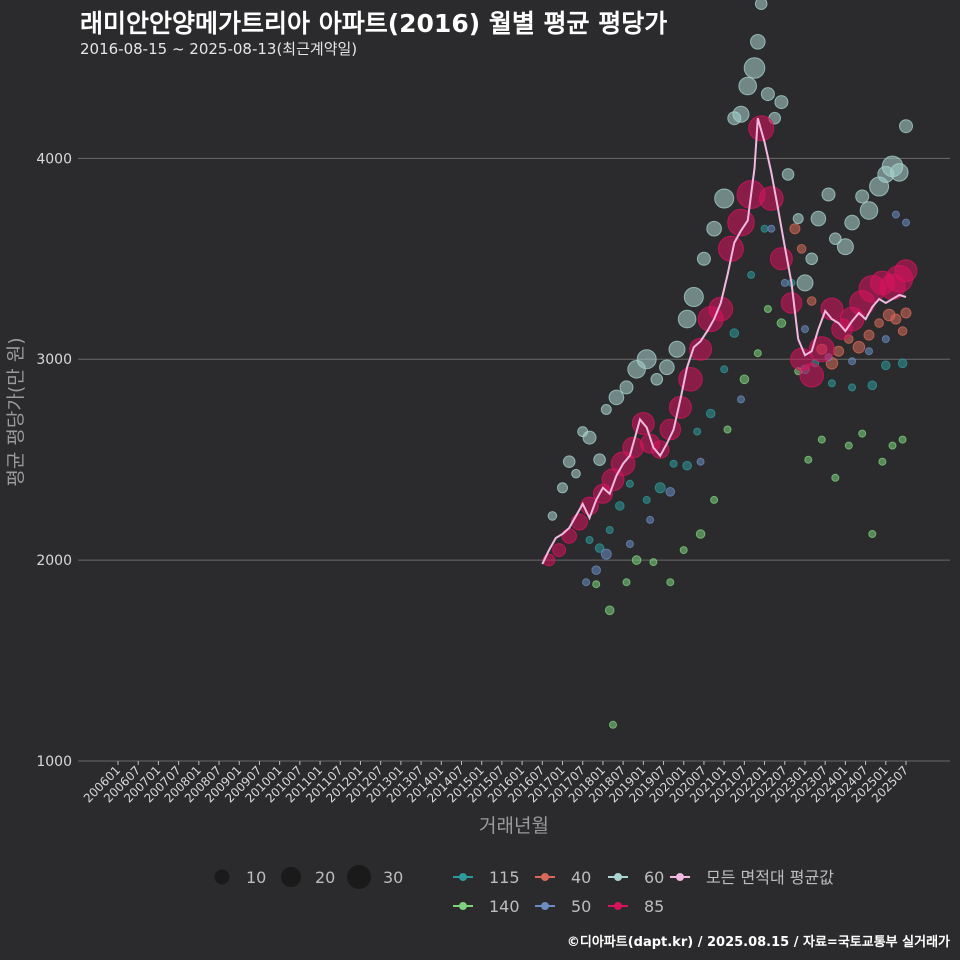 This screenshot has height=960, width=960. I want to click on legend-label: 50, so click(581, 906).